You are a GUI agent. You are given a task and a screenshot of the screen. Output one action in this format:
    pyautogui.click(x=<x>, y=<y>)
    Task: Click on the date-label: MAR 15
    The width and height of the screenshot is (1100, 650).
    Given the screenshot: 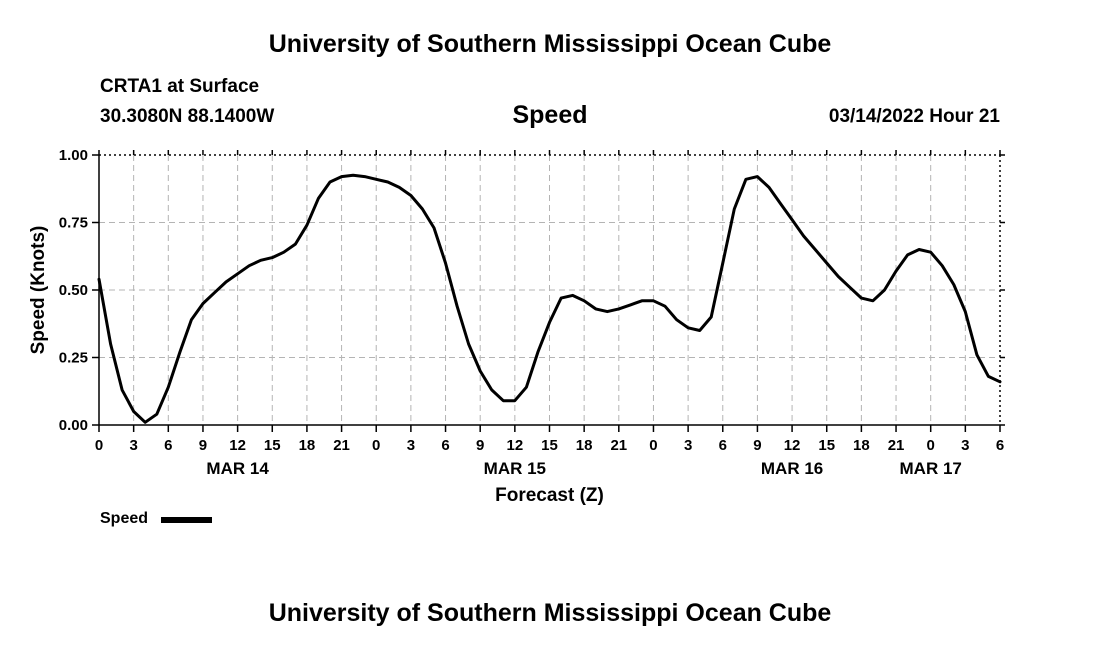 What is the action you would take?
    pyautogui.click(x=515, y=468)
    